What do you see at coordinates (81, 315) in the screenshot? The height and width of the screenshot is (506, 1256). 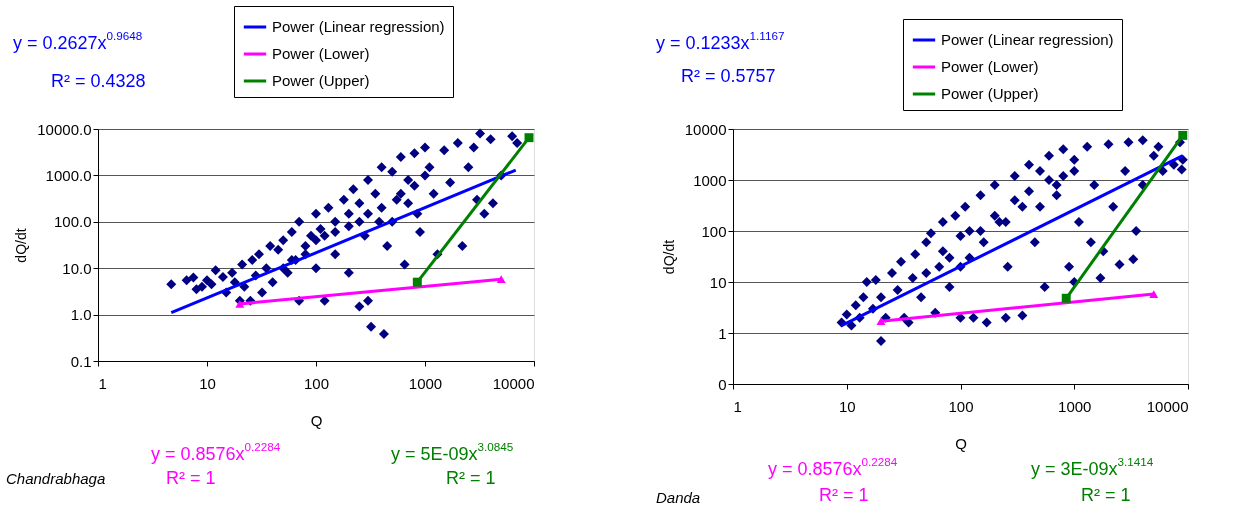 I see `y-tick-label: 1.0` at bounding box center [81, 315].